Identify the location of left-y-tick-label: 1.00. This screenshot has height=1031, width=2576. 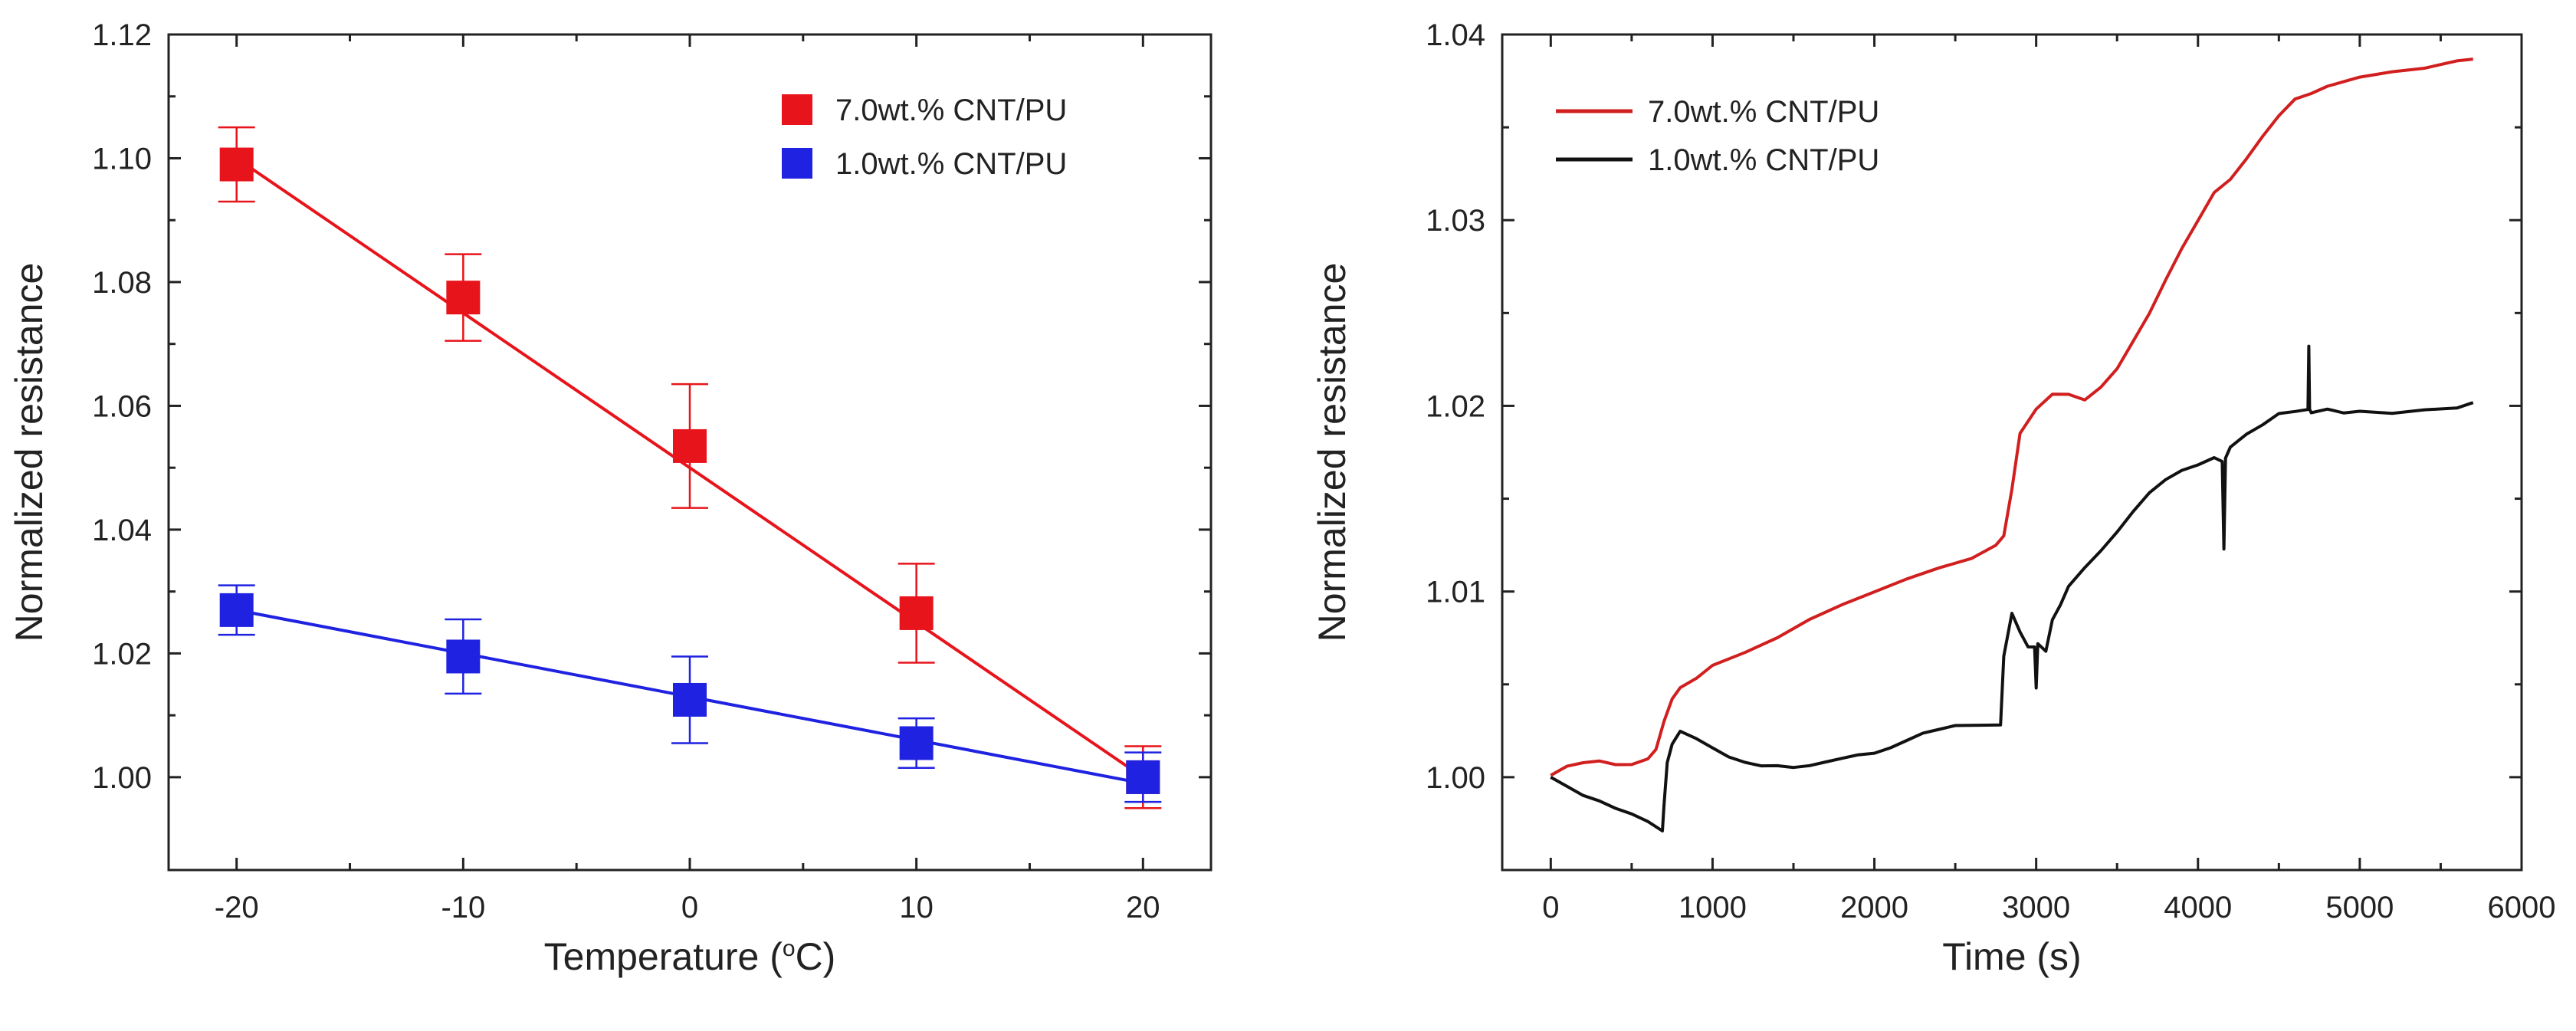
(122, 778).